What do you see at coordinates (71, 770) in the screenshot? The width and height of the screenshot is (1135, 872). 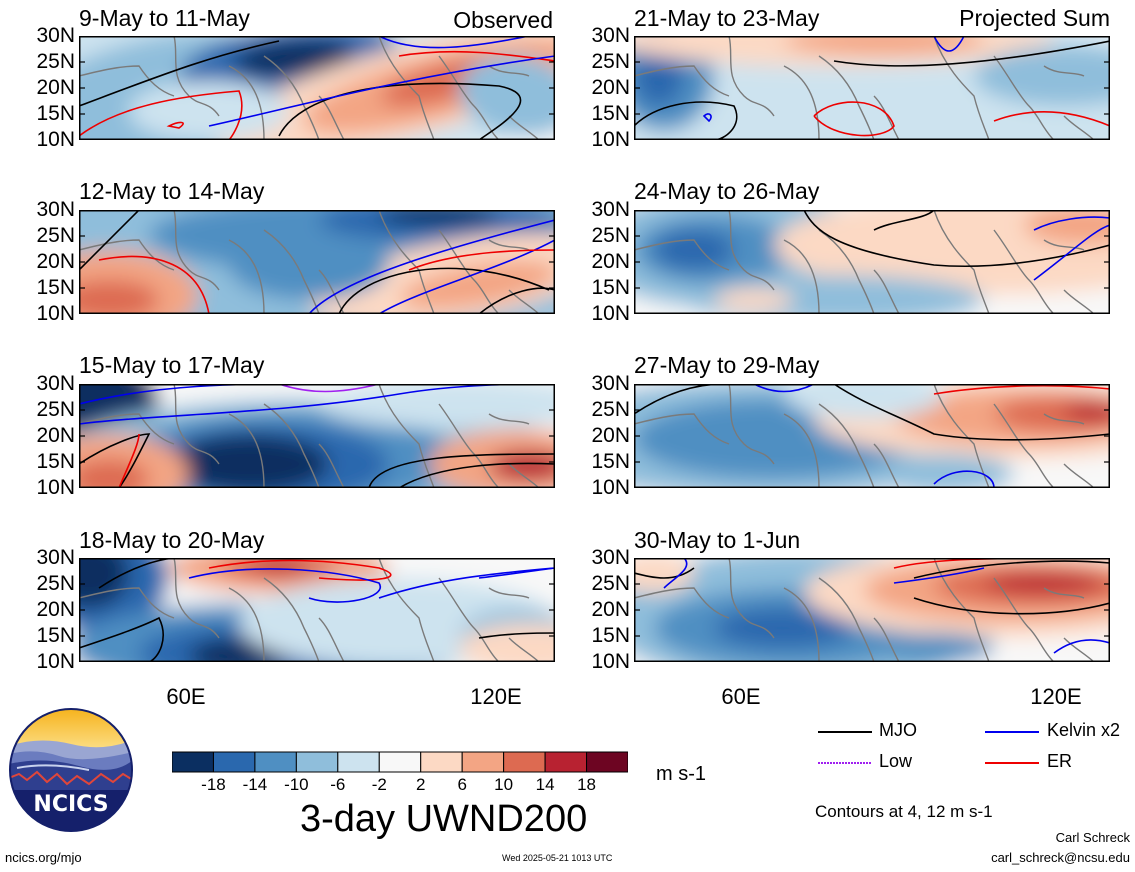 I see `ncics-logo: NCICS` at bounding box center [71, 770].